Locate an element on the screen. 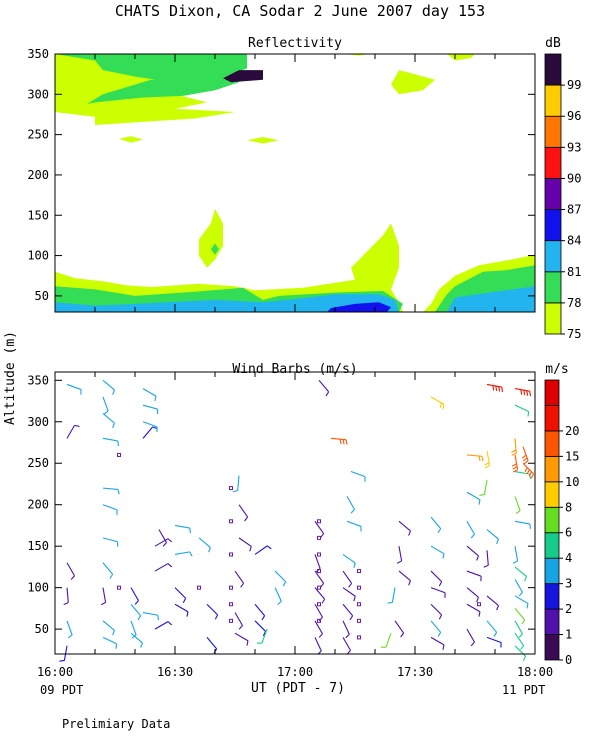 This screenshot has width=600, height=750. x-tick-label: 18:00 is located at coordinates (535, 672).